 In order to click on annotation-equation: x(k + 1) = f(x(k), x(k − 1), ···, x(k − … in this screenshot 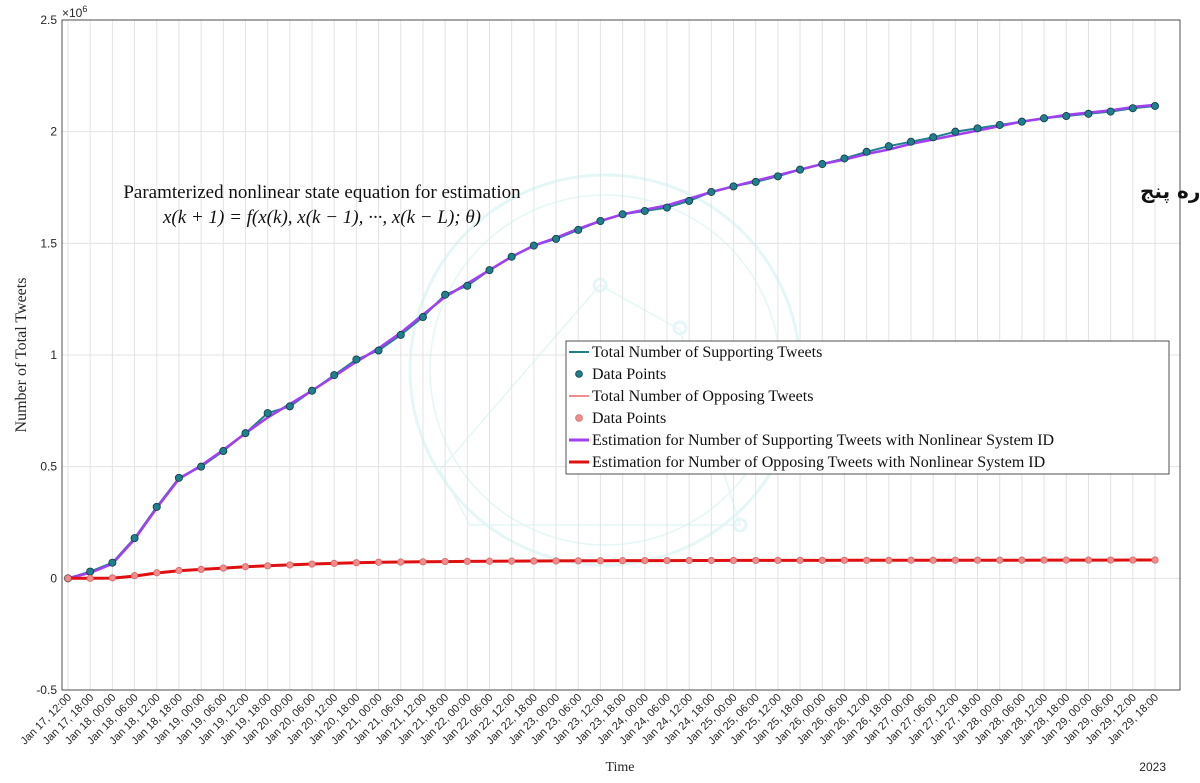, I will do `click(321, 217)`.